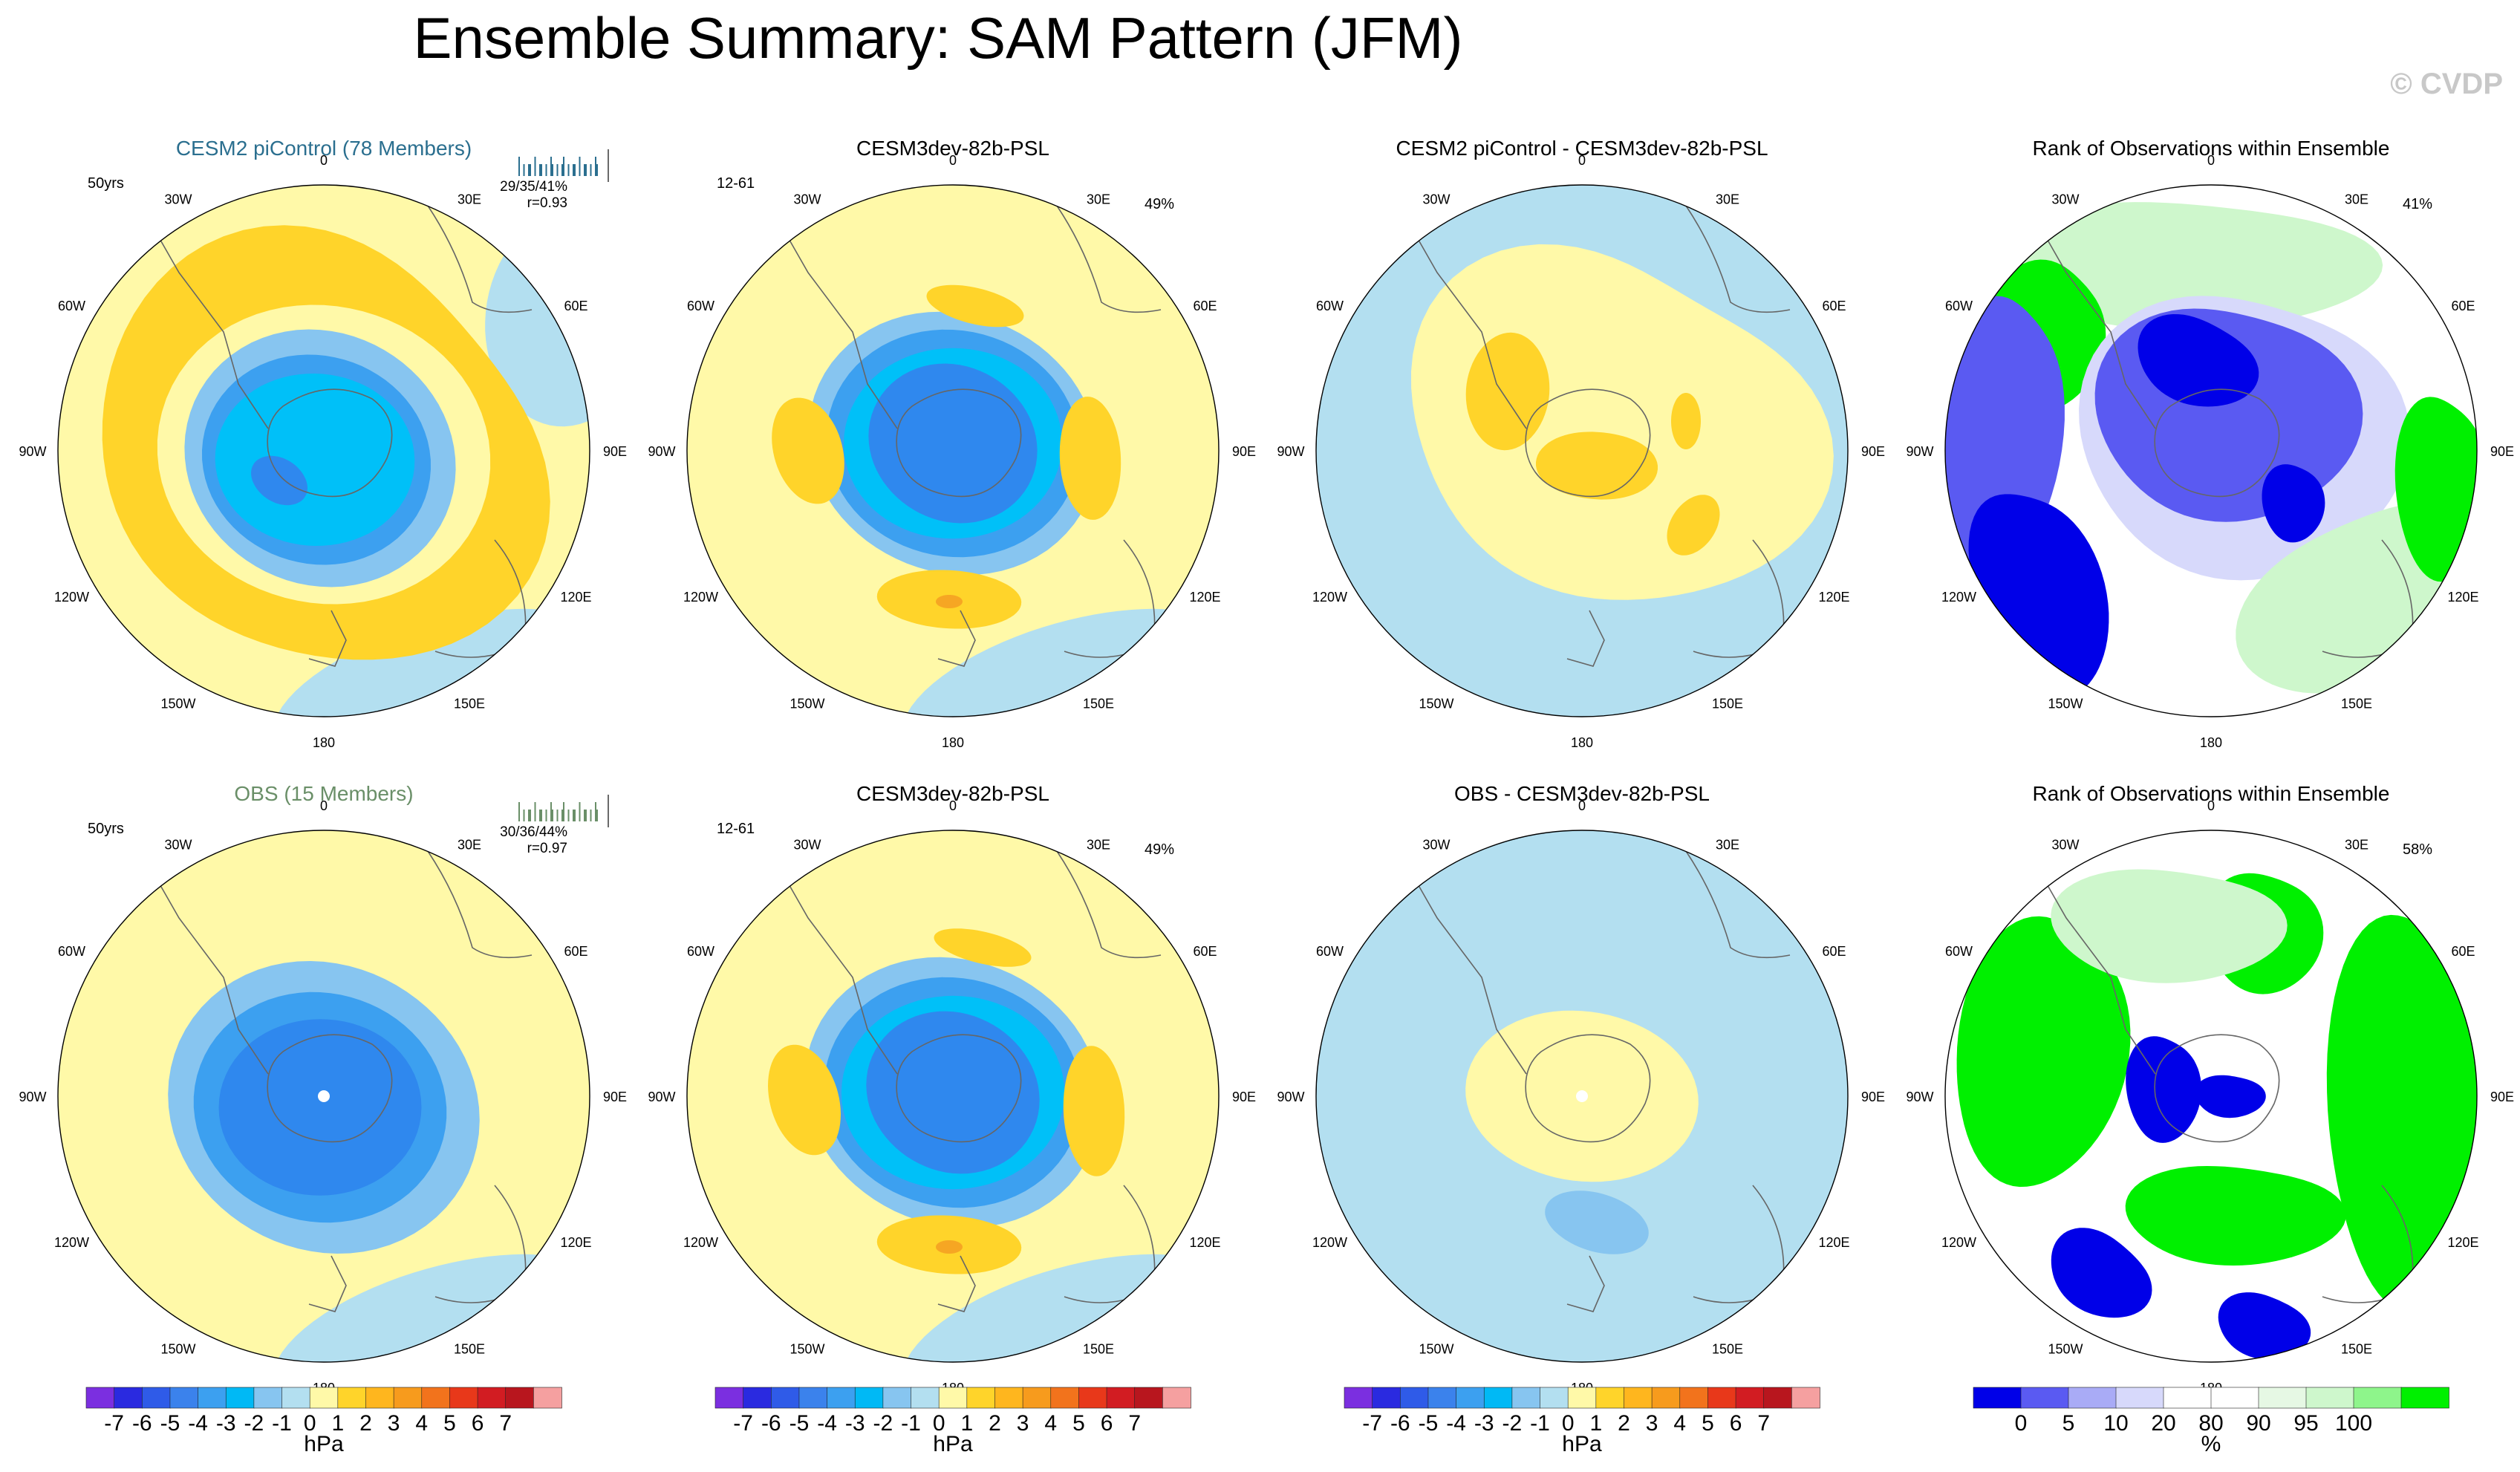 Image resolution: width=2520 pixels, height=1472 pixels. What do you see at coordinates (450, 1423) in the screenshot?
I see `colorbar-tick-label: 5` at bounding box center [450, 1423].